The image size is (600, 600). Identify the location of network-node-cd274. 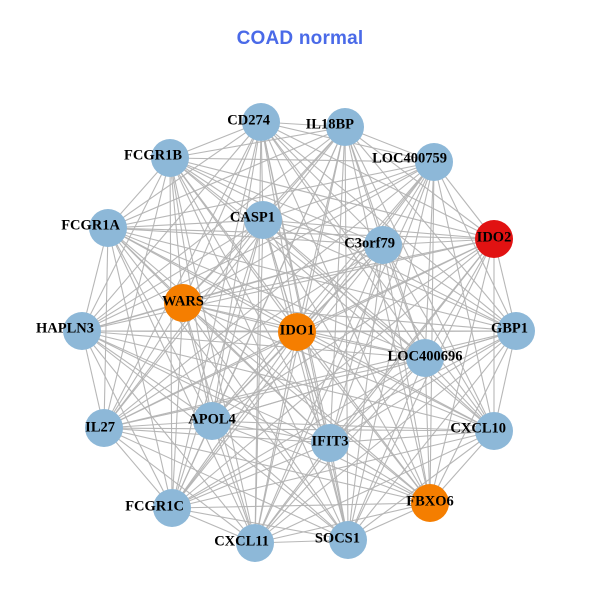
(261, 122).